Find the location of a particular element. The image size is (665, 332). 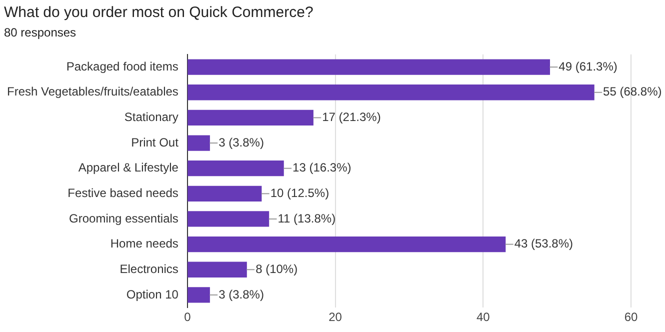

y-tick-label: Electronics is located at coordinates (149, 269).